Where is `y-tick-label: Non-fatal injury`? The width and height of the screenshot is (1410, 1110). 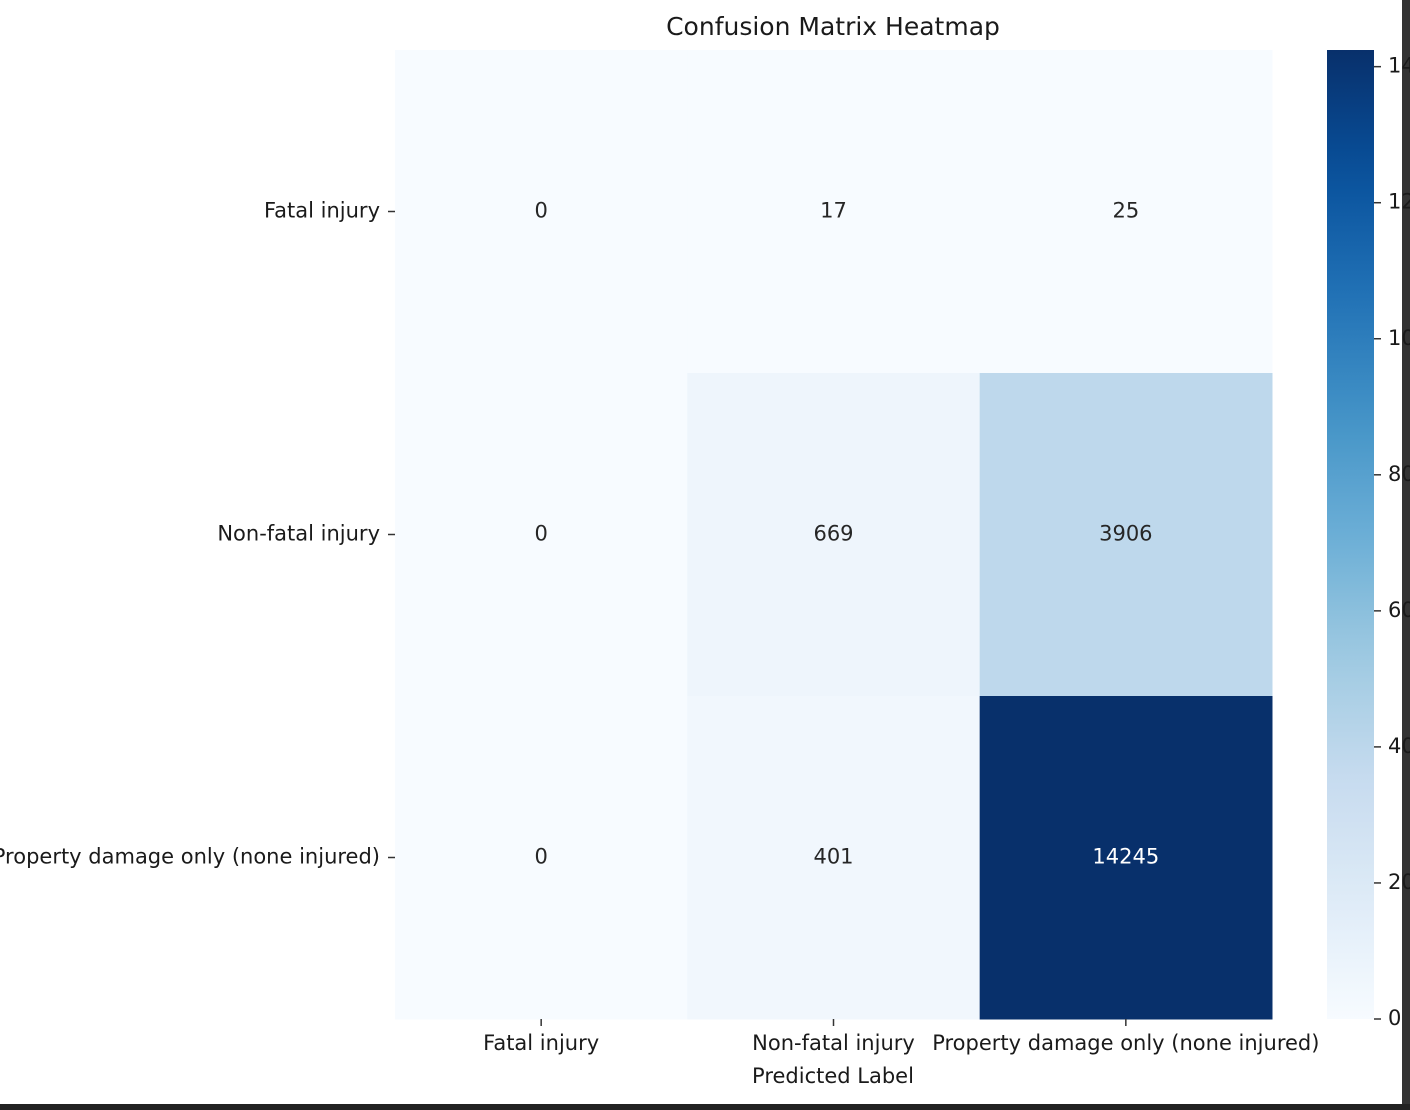
y-tick-label: Non-fatal injury is located at coordinates (298, 534).